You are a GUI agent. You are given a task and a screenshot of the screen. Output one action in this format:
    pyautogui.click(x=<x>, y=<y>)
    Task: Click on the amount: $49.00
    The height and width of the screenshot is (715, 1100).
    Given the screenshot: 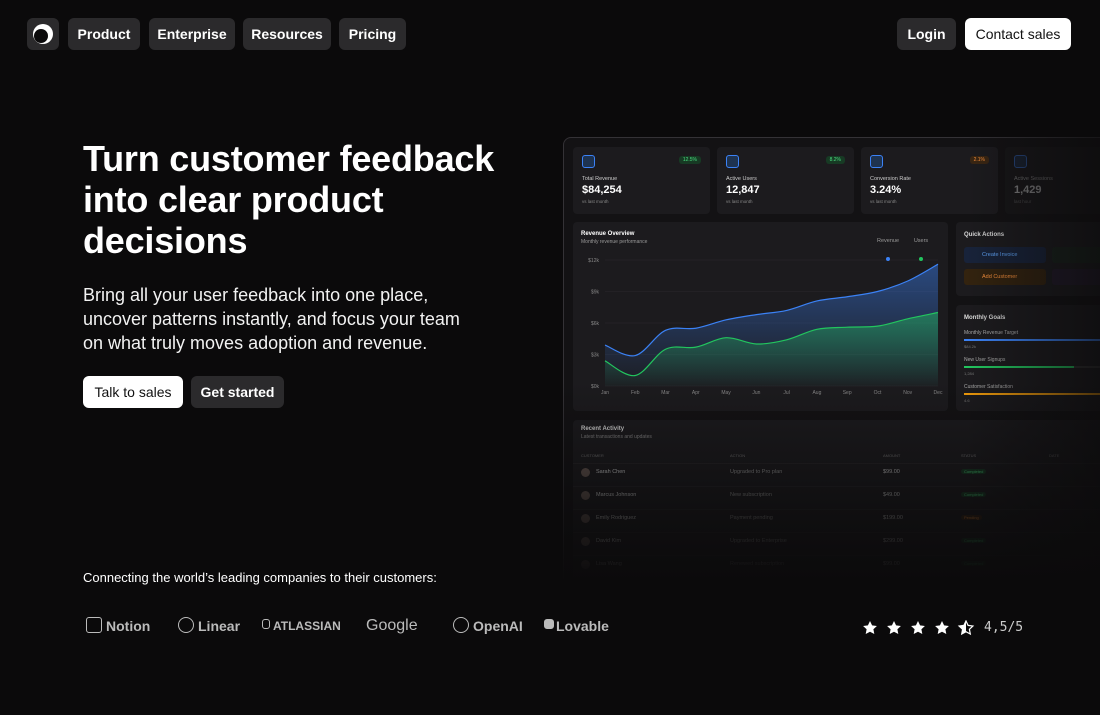 What is the action you would take?
    pyautogui.click(x=891, y=495)
    